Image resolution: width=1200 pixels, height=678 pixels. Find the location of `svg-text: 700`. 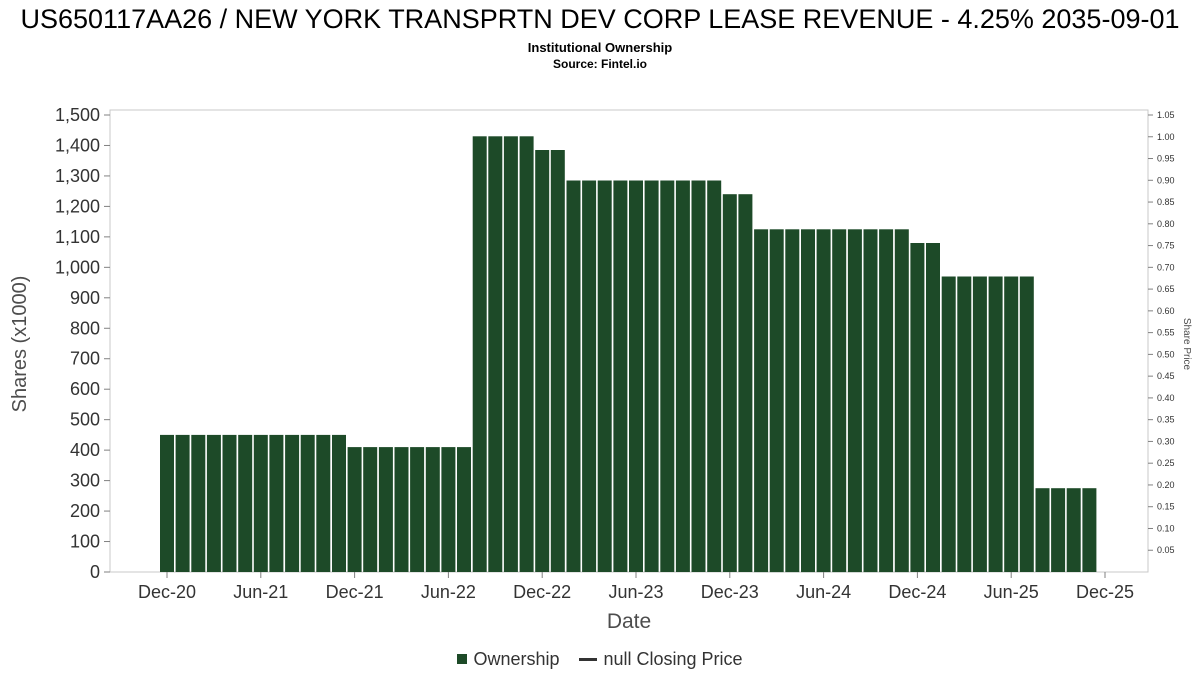

svg-text: 700 is located at coordinates (85, 359).